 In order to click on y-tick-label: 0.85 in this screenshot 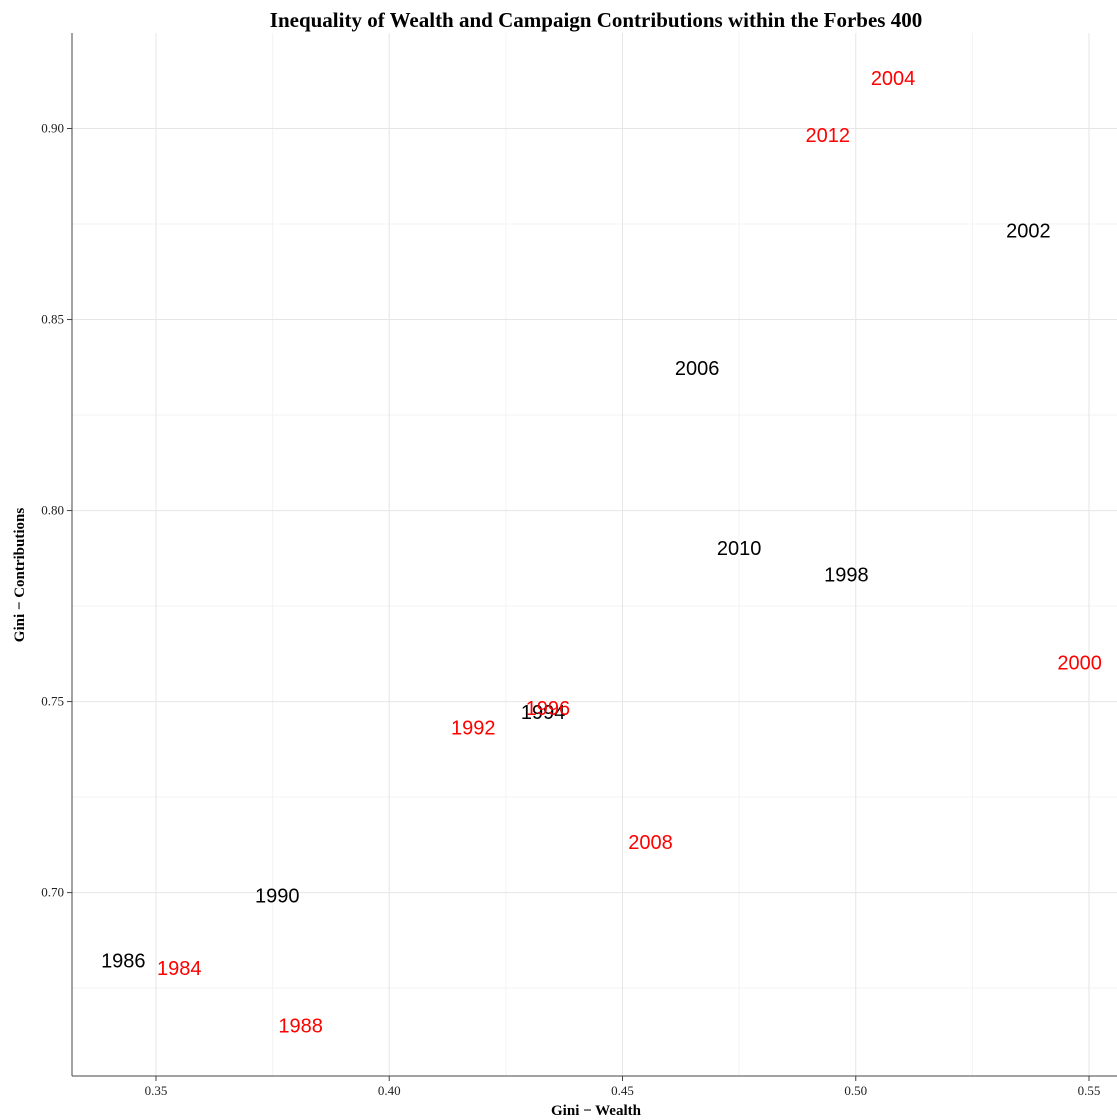, I will do `click(52, 319)`.